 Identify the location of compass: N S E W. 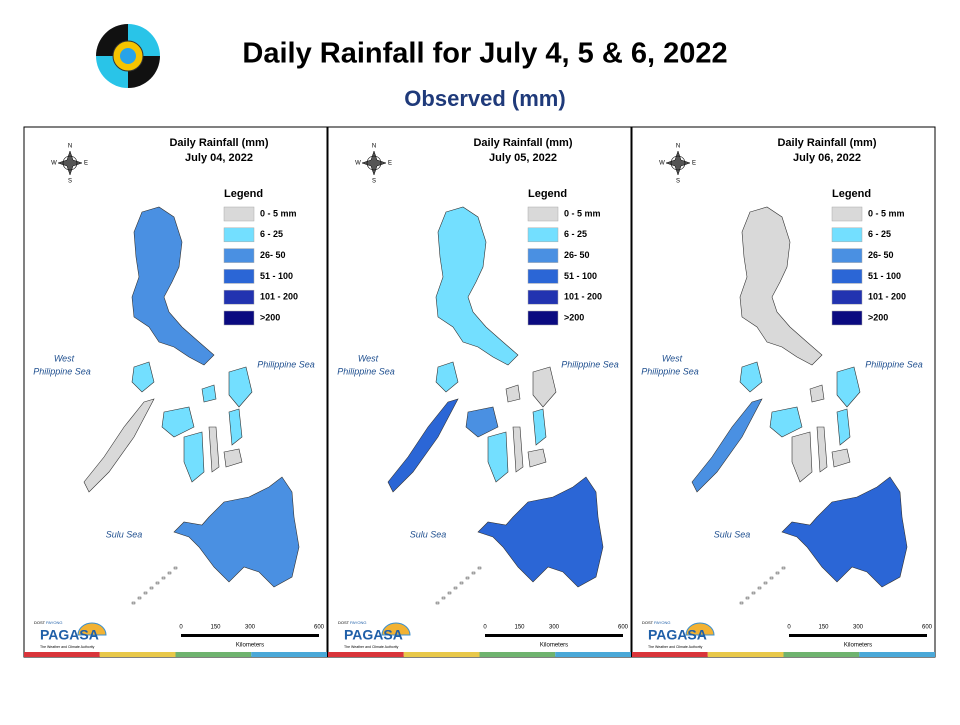
(373, 164).